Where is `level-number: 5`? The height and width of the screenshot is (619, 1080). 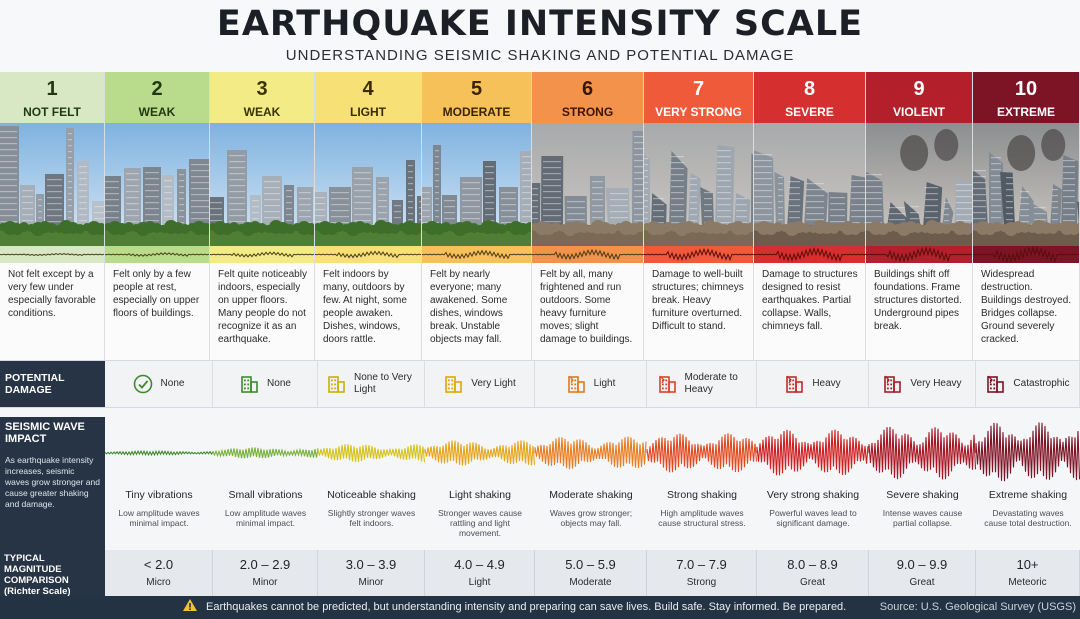
level-number: 5 is located at coordinates (476, 89).